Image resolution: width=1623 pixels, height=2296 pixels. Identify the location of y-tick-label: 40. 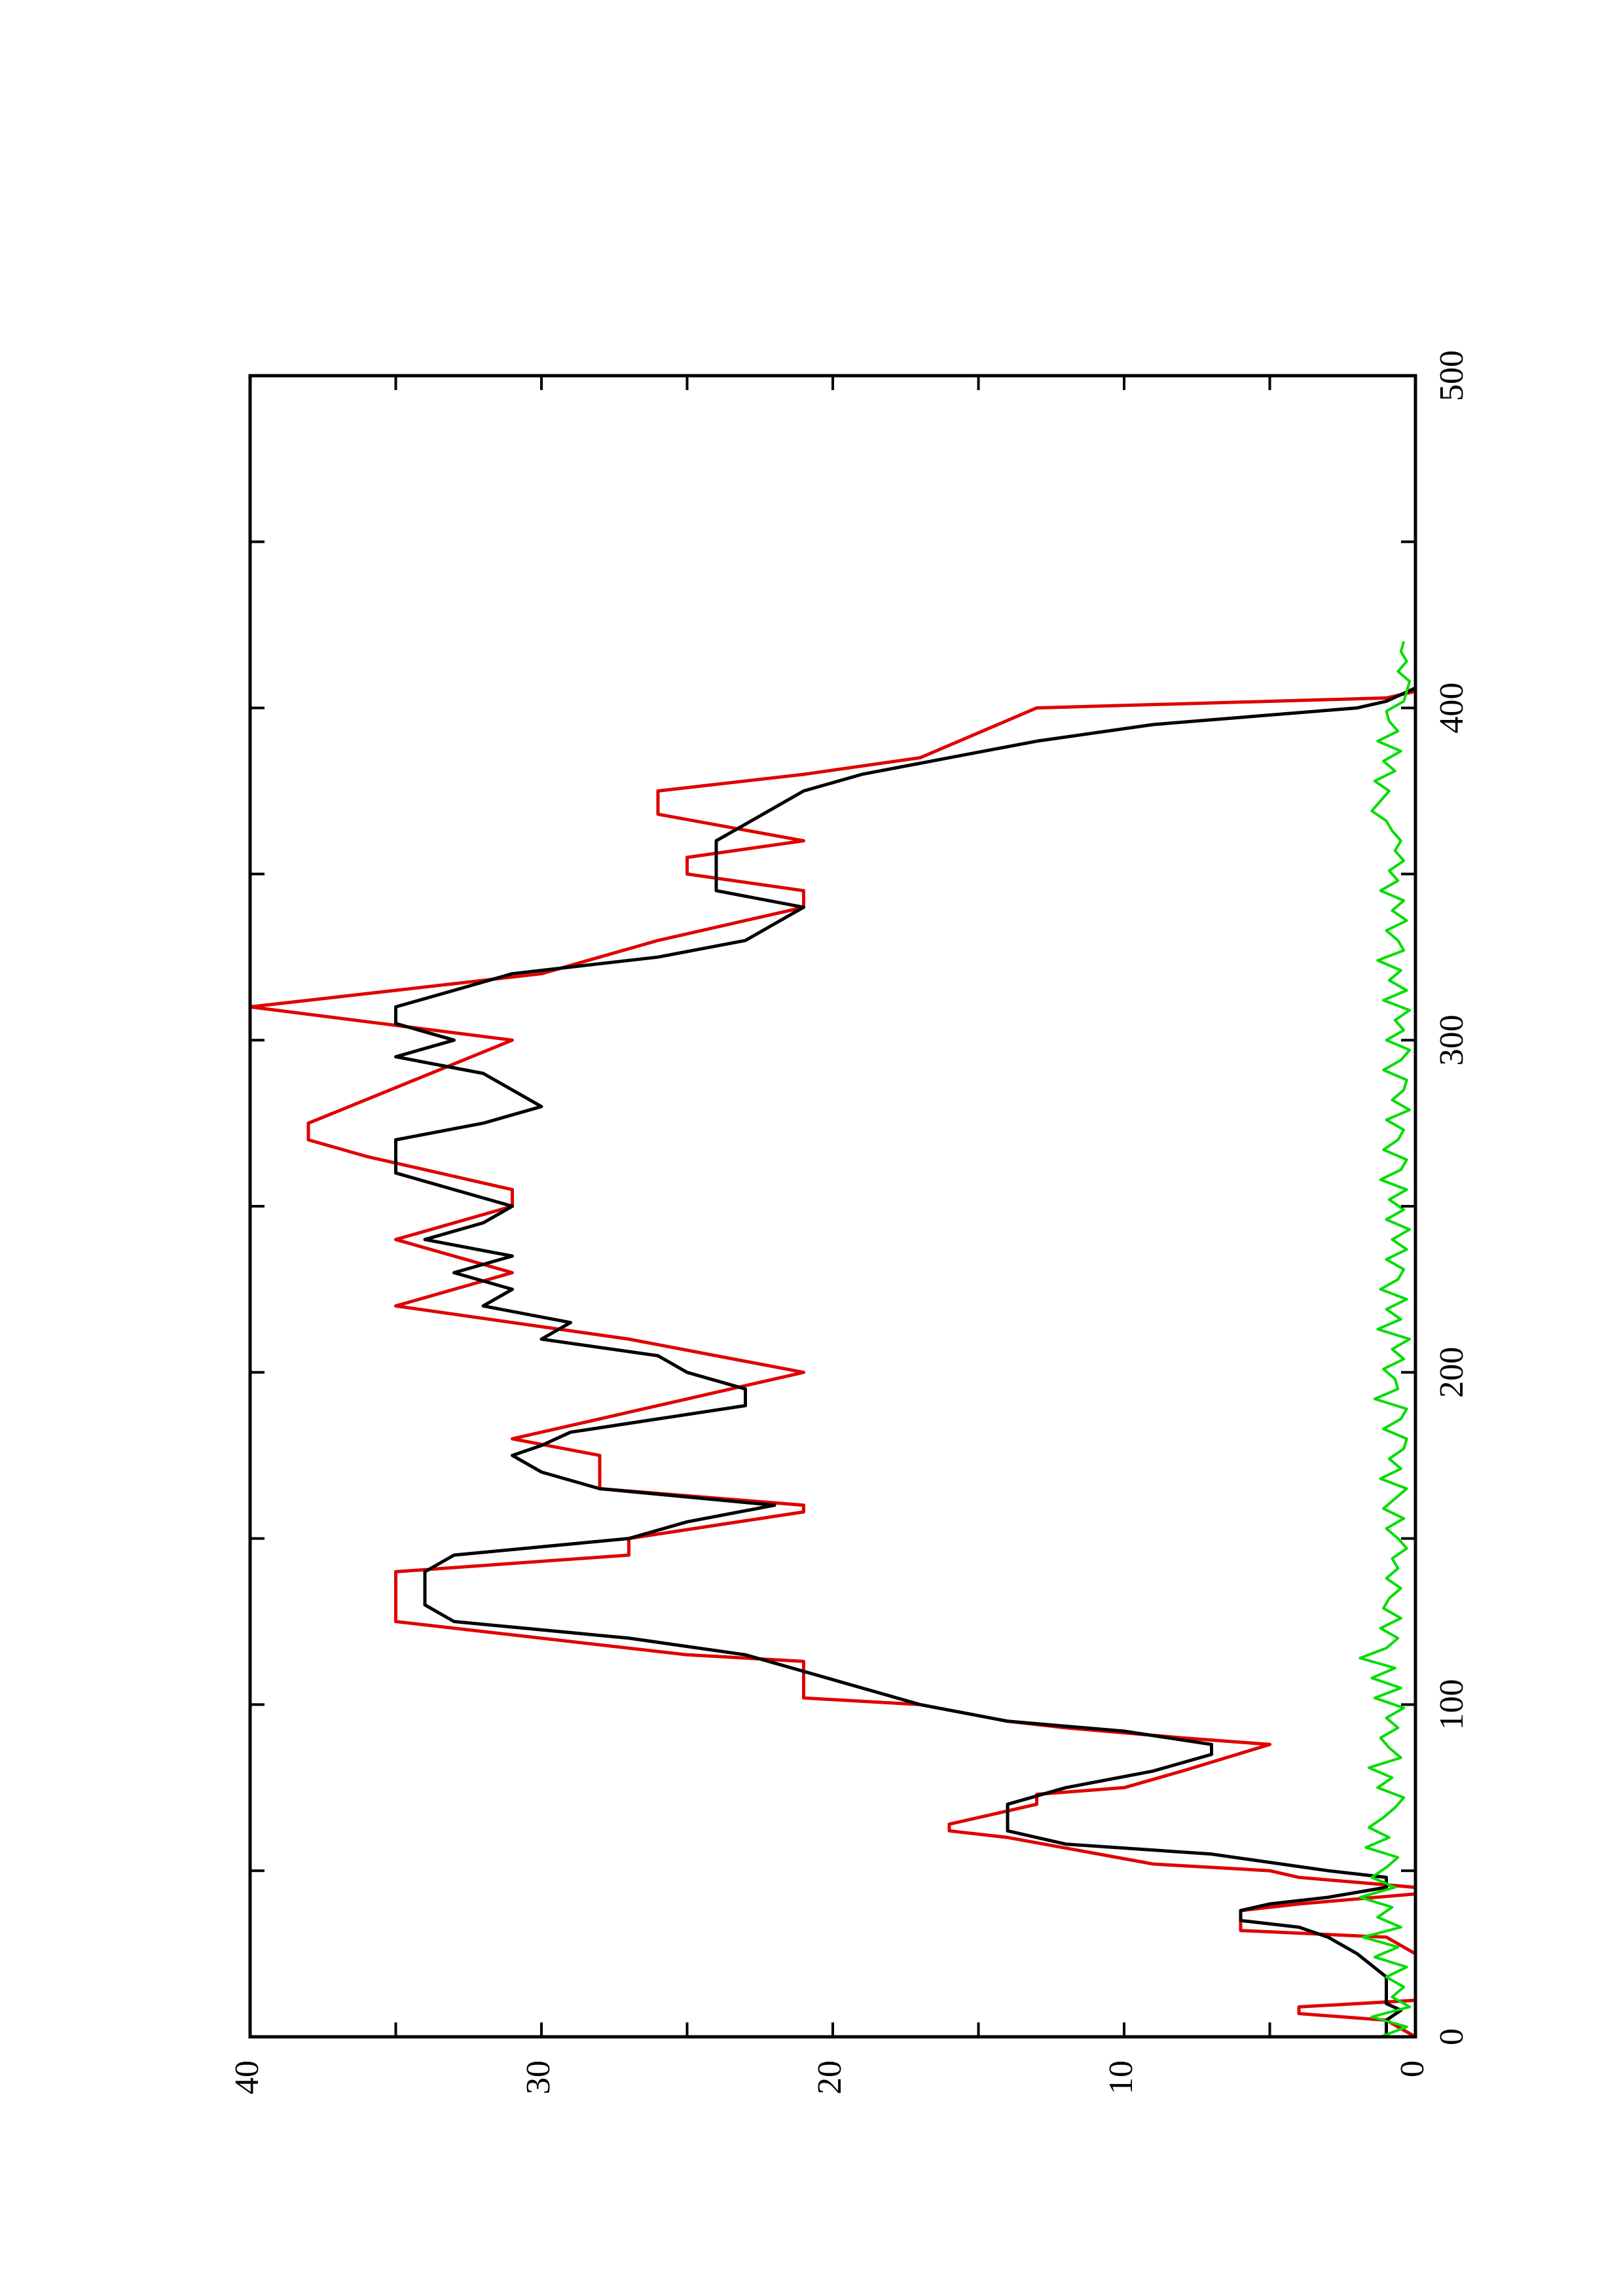
(247, 2077).